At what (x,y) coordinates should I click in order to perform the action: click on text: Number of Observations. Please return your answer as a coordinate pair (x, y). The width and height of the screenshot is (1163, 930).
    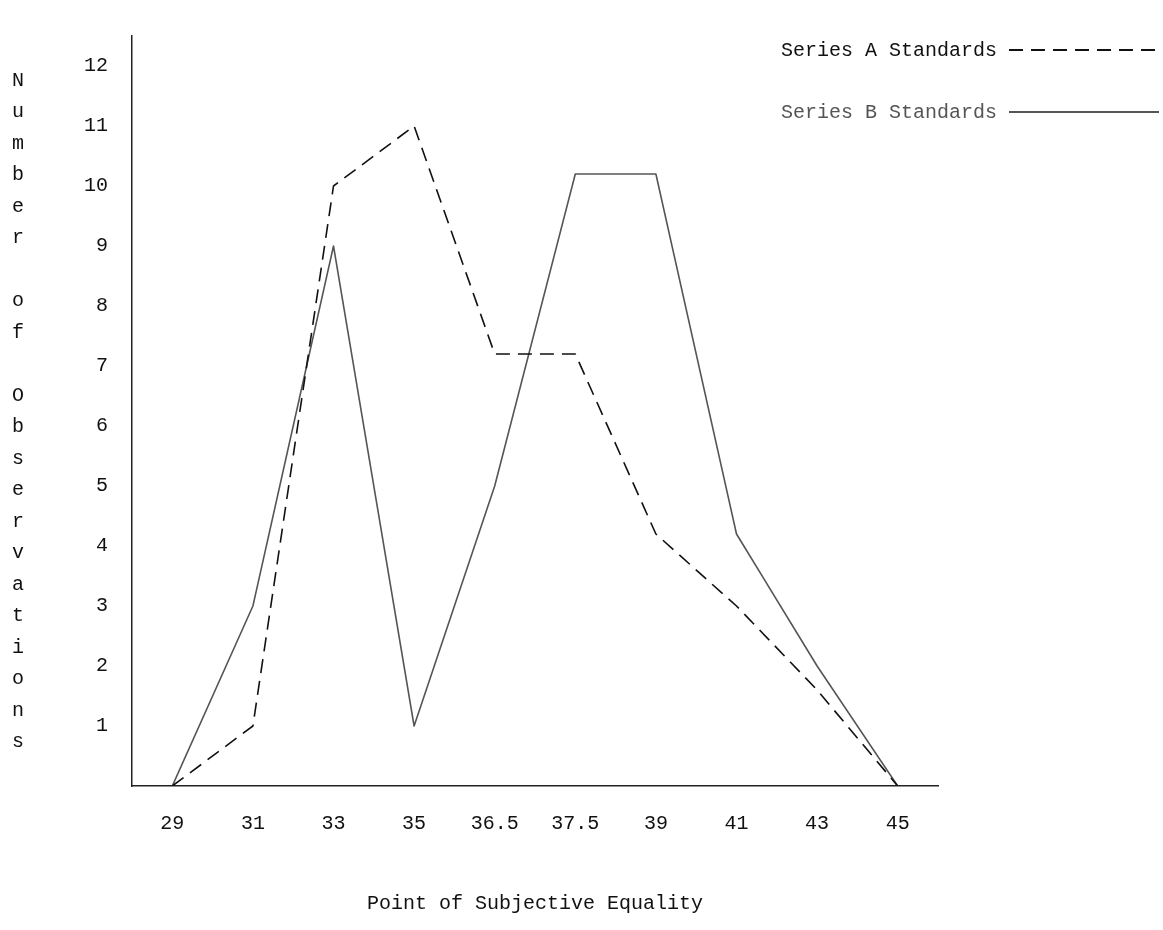
    Looking at the image, I should click on (18, 411).